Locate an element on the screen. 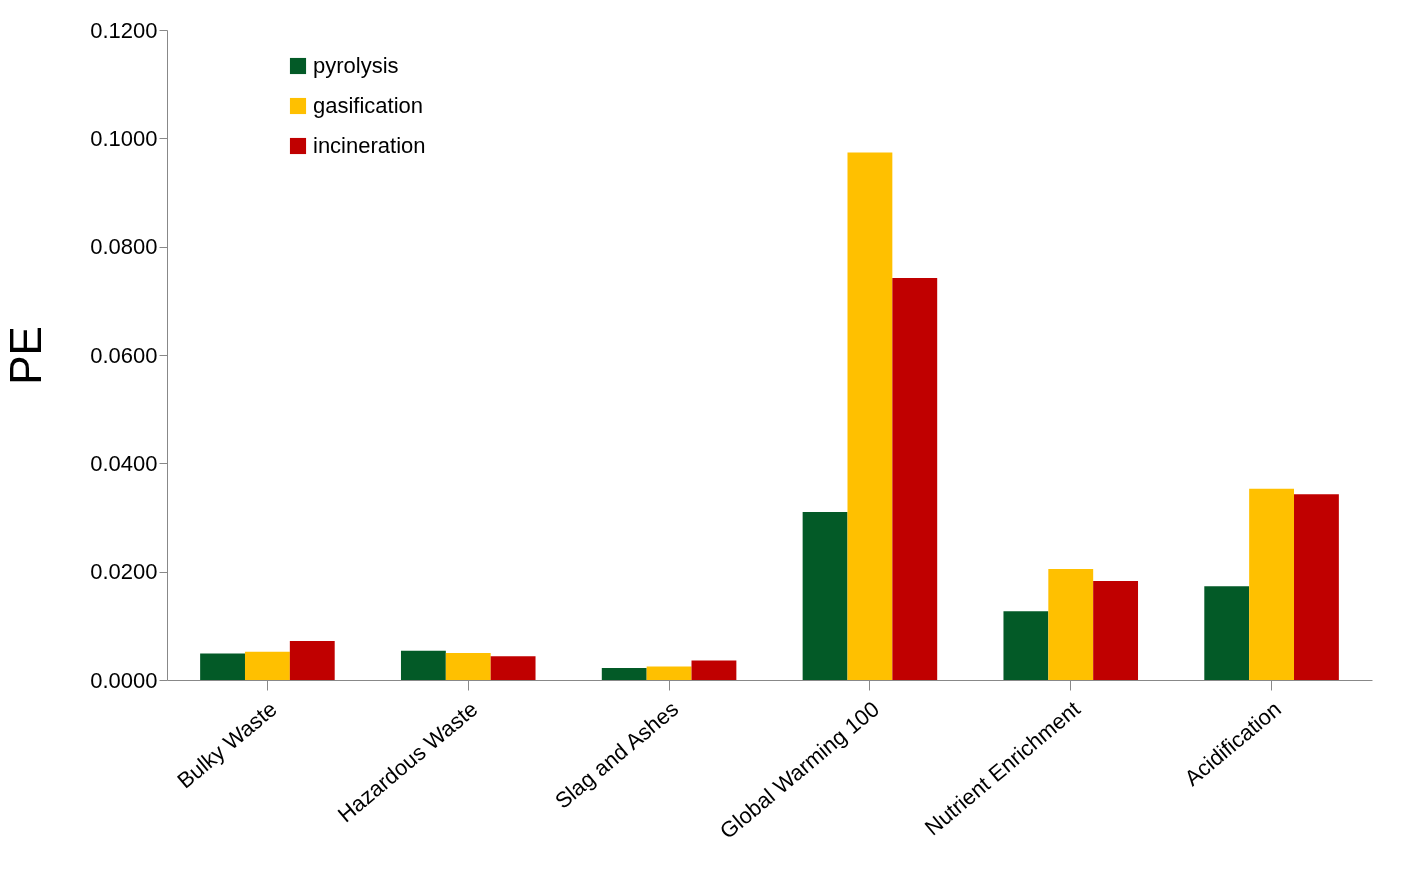  y-tick-label: 0.0200 is located at coordinates (124, 572).